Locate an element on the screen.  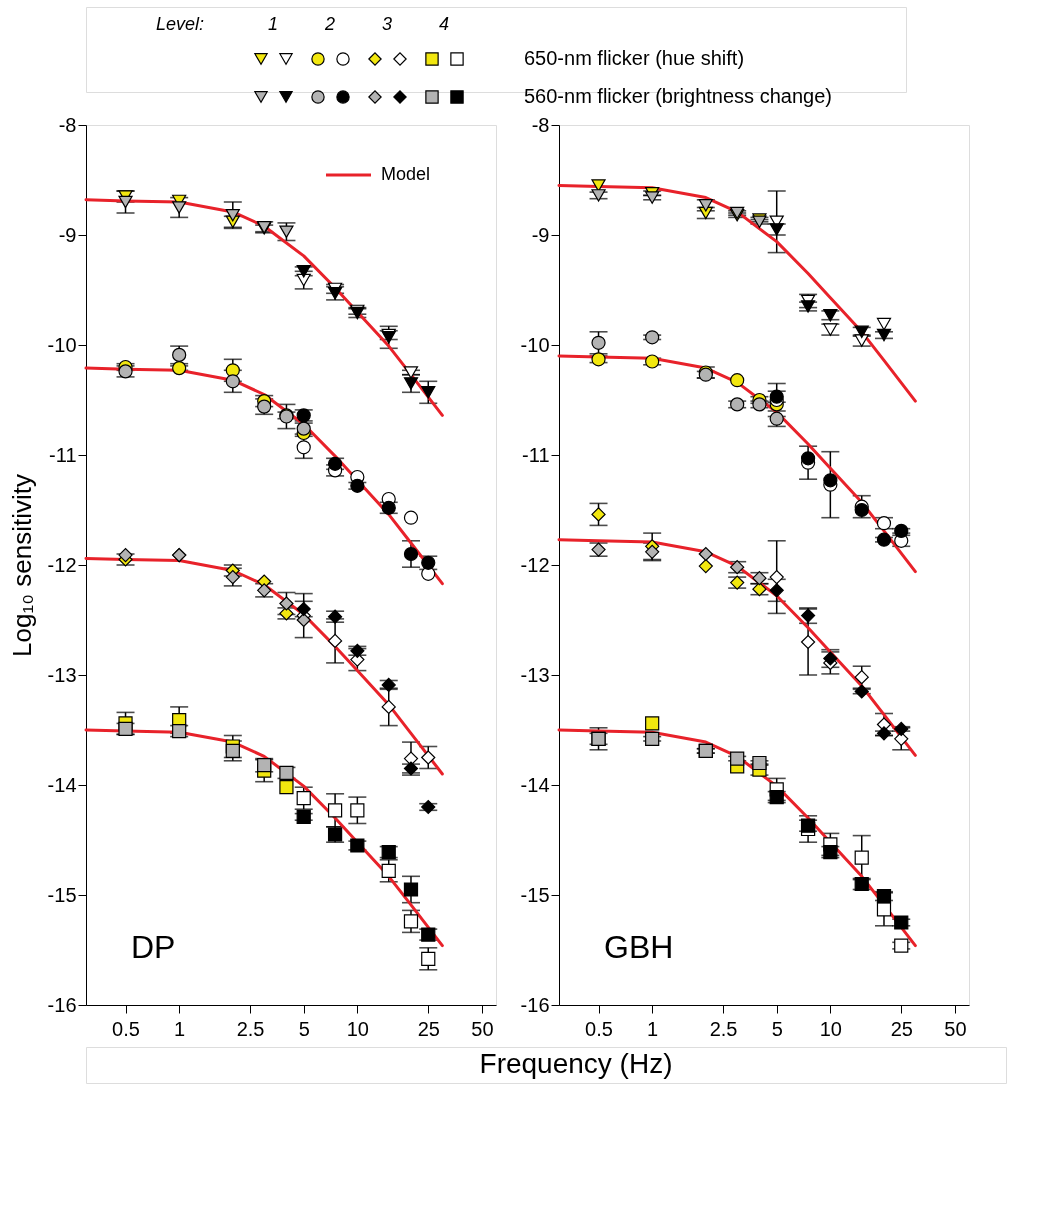
x-axis-title: Frequency (Hz) is located at coordinates (576, 1063).